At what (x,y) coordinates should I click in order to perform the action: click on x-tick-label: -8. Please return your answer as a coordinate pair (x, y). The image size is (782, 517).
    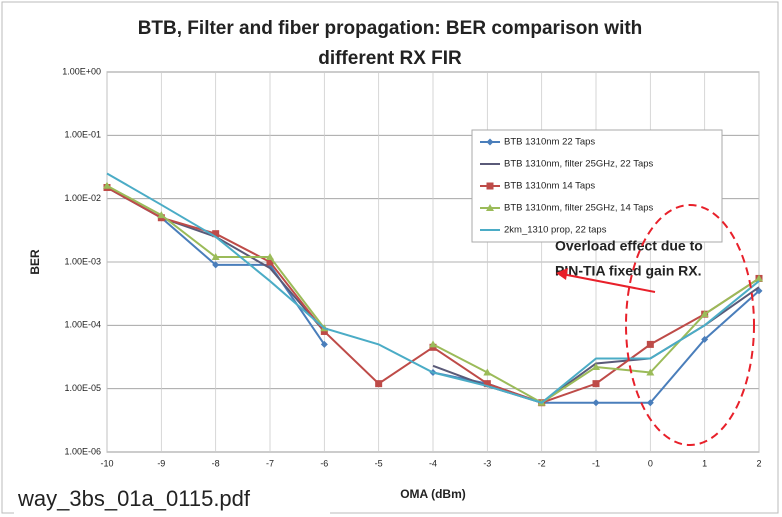
    Looking at the image, I should click on (216, 463).